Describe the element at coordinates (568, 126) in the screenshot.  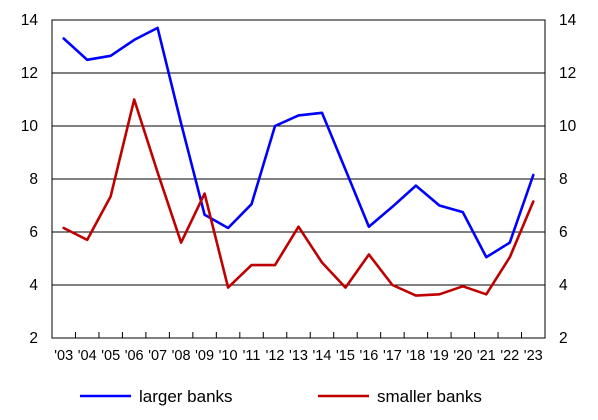
I see `y-tick-label-right: 10` at that location.